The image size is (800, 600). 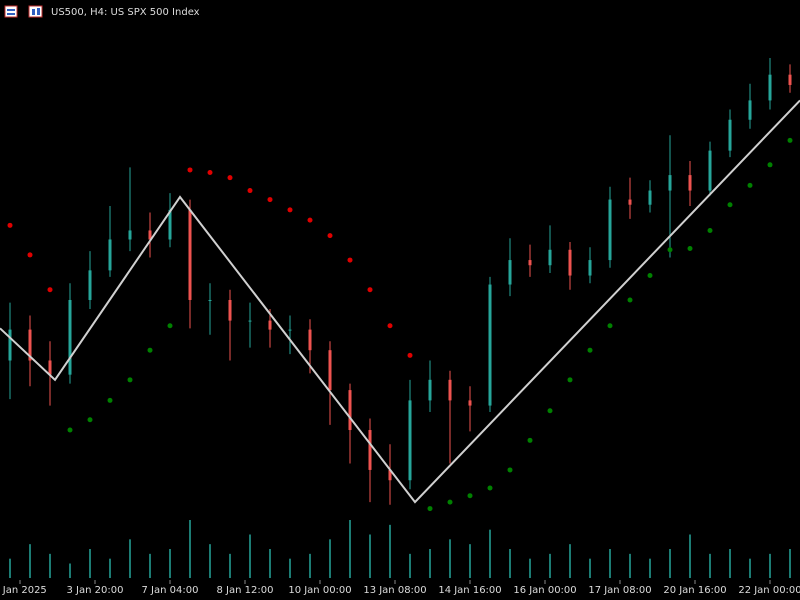 What do you see at coordinates (694, 590) in the screenshot?
I see `x-tick-label: 20 Jan 16:00` at bounding box center [694, 590].